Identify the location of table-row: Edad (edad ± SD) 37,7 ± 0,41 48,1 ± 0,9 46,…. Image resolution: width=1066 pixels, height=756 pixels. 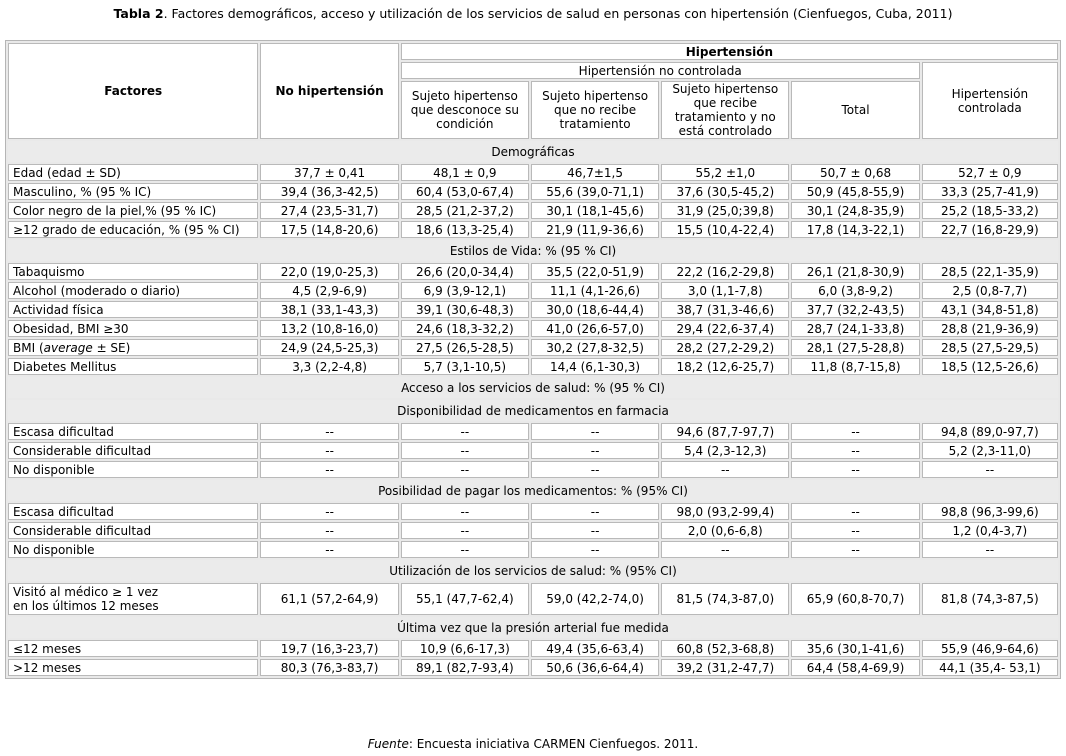
(533, 172).